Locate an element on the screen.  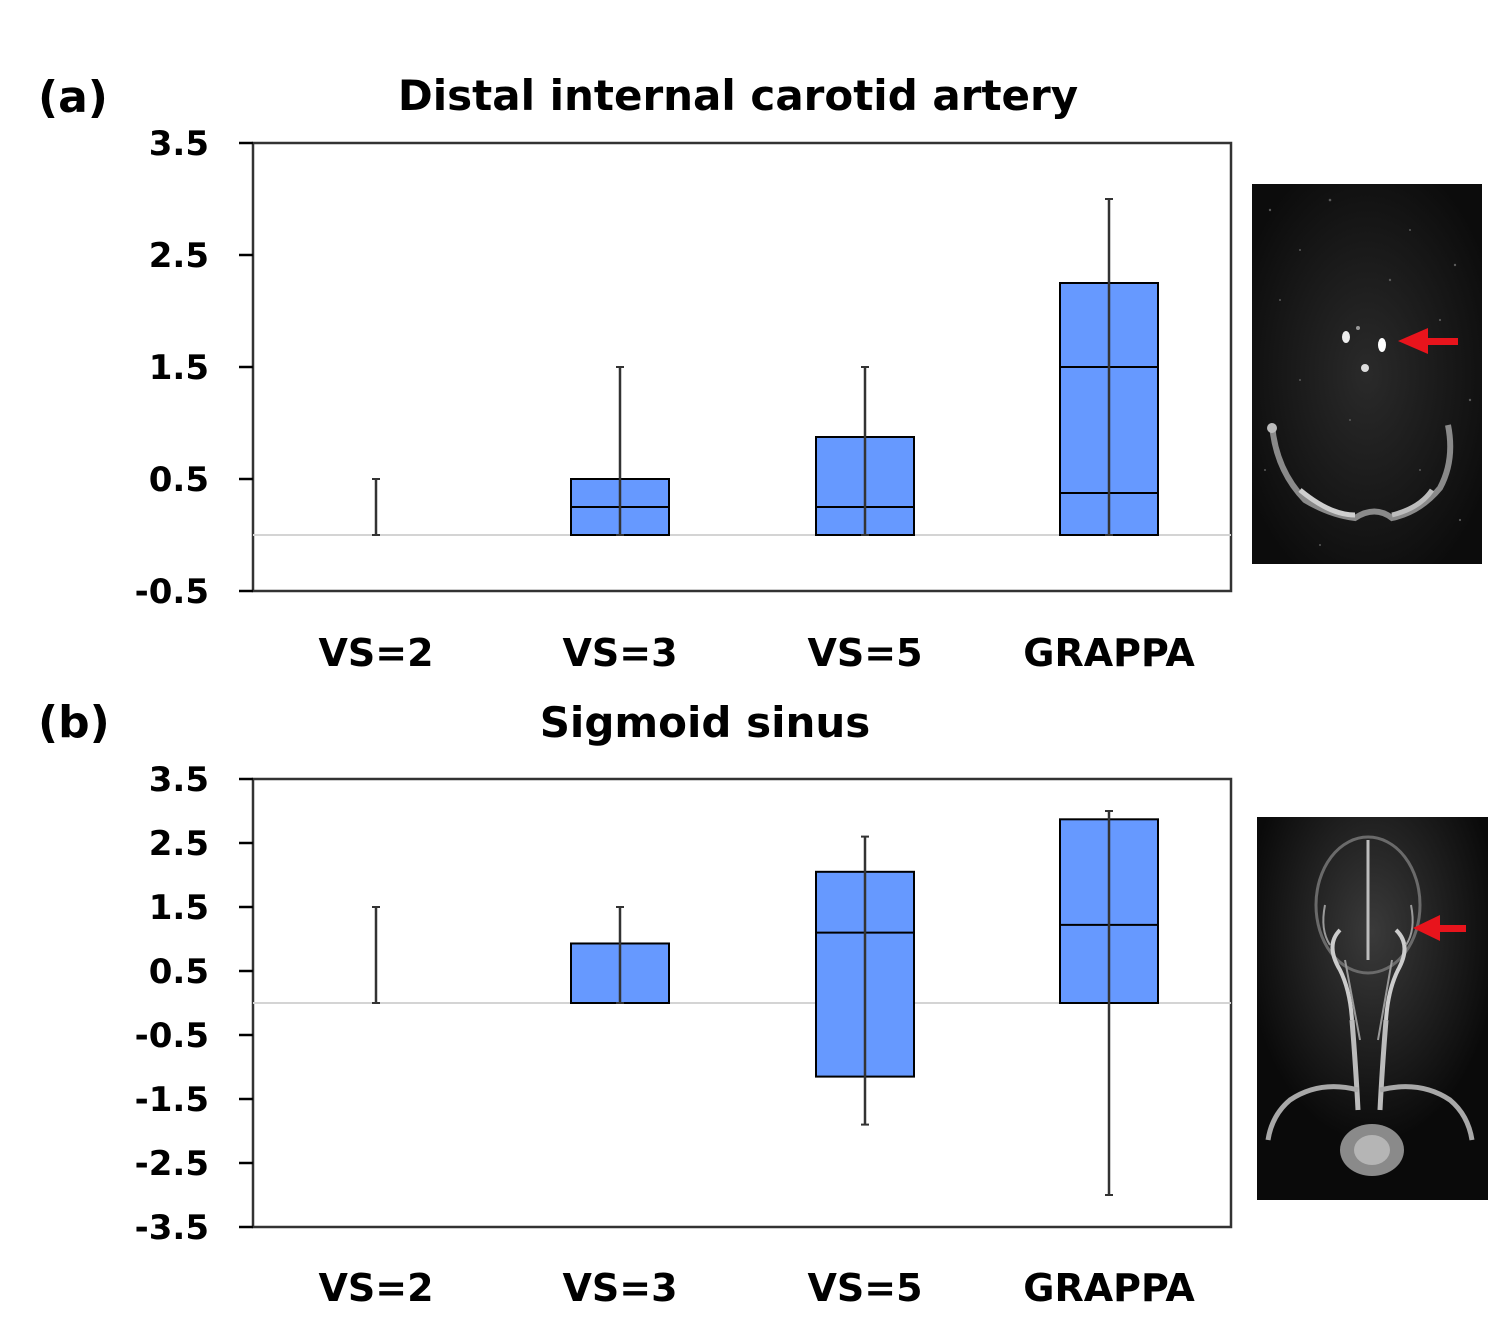
y-tick-label: -1.5 is located at coordinates (172, 1100).